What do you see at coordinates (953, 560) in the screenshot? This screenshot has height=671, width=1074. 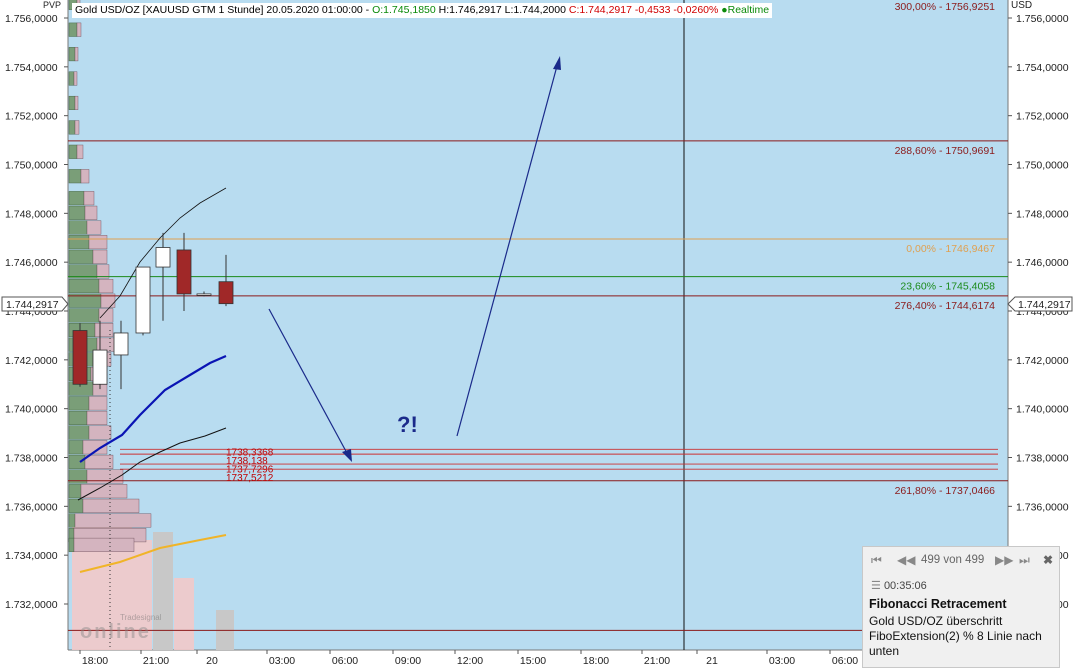 I see `alert-counter: 499 von 499` at bounding box center [953, 560].